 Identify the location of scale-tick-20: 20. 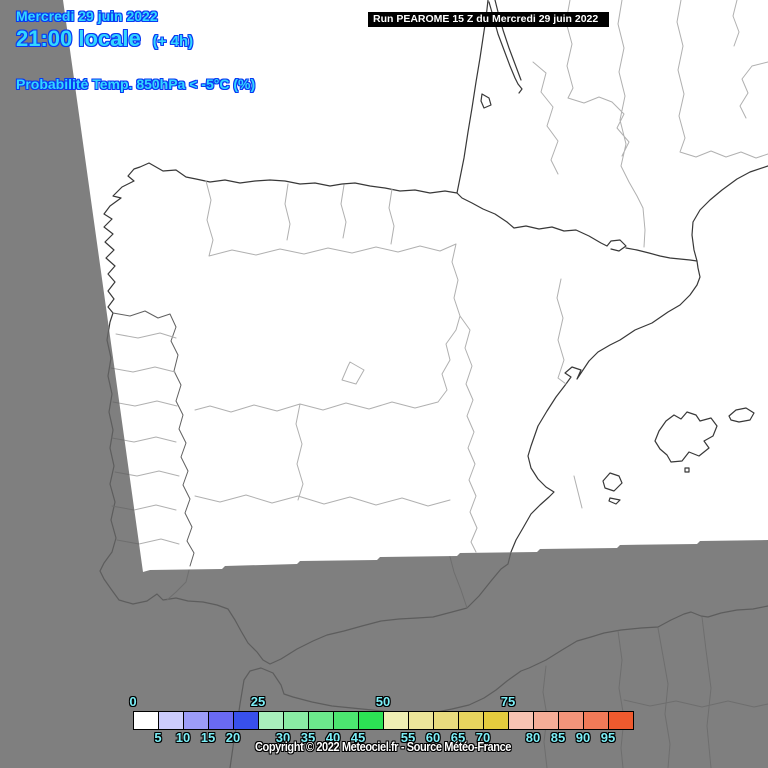
(233, 737).